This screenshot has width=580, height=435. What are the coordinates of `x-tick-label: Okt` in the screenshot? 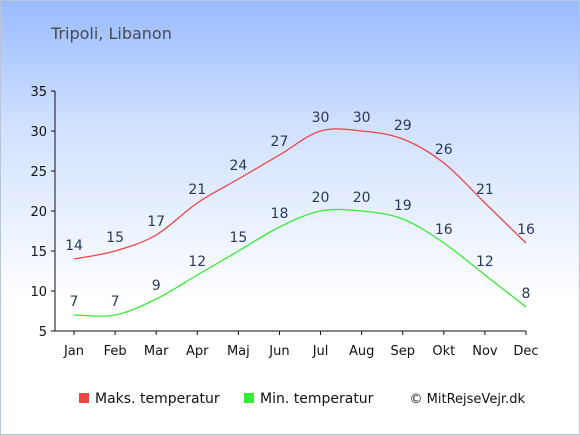 It's located at (443, 351).